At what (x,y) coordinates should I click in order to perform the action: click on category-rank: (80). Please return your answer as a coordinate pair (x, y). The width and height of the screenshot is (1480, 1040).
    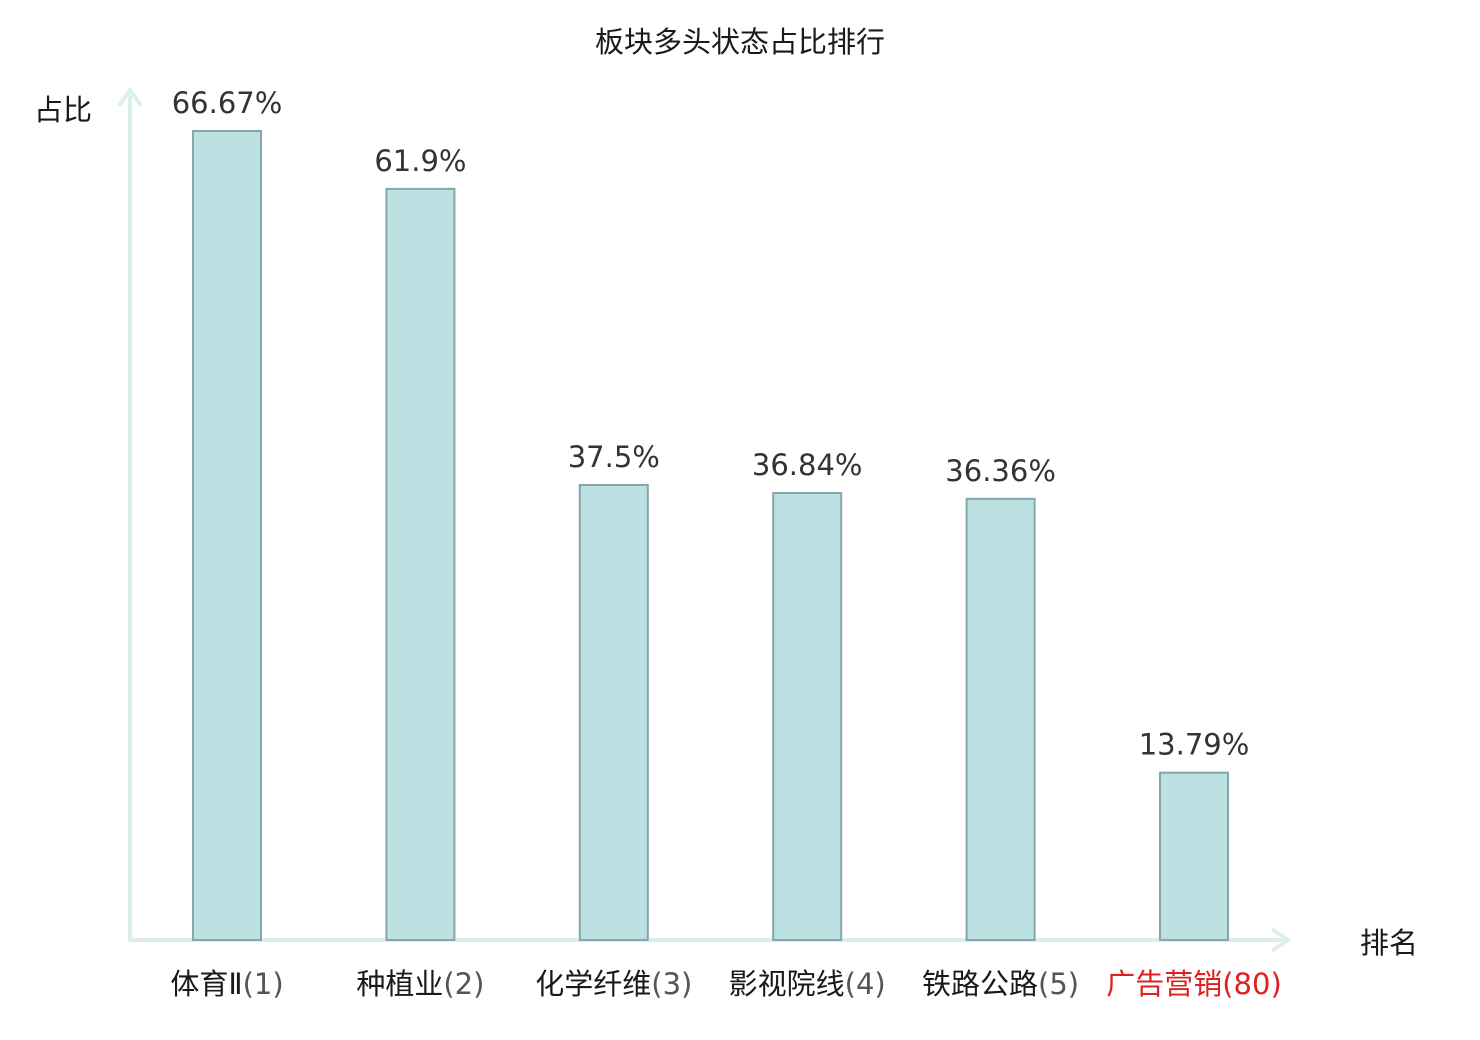
    Looking at the image, I should click on (1252, 984).